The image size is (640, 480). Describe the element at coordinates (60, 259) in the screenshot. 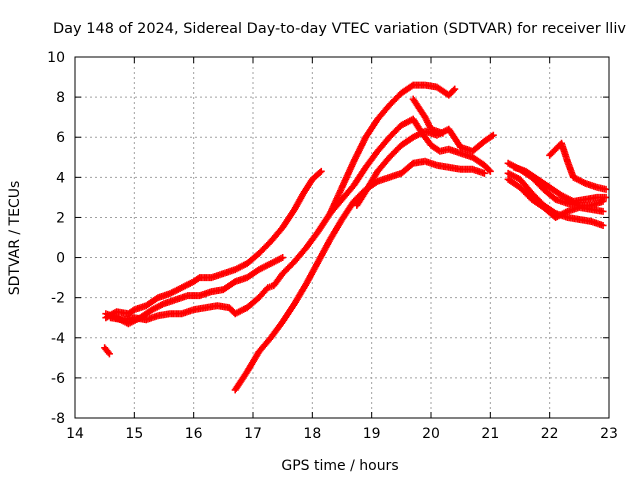

I see `y-tick-label: 0` at that location.